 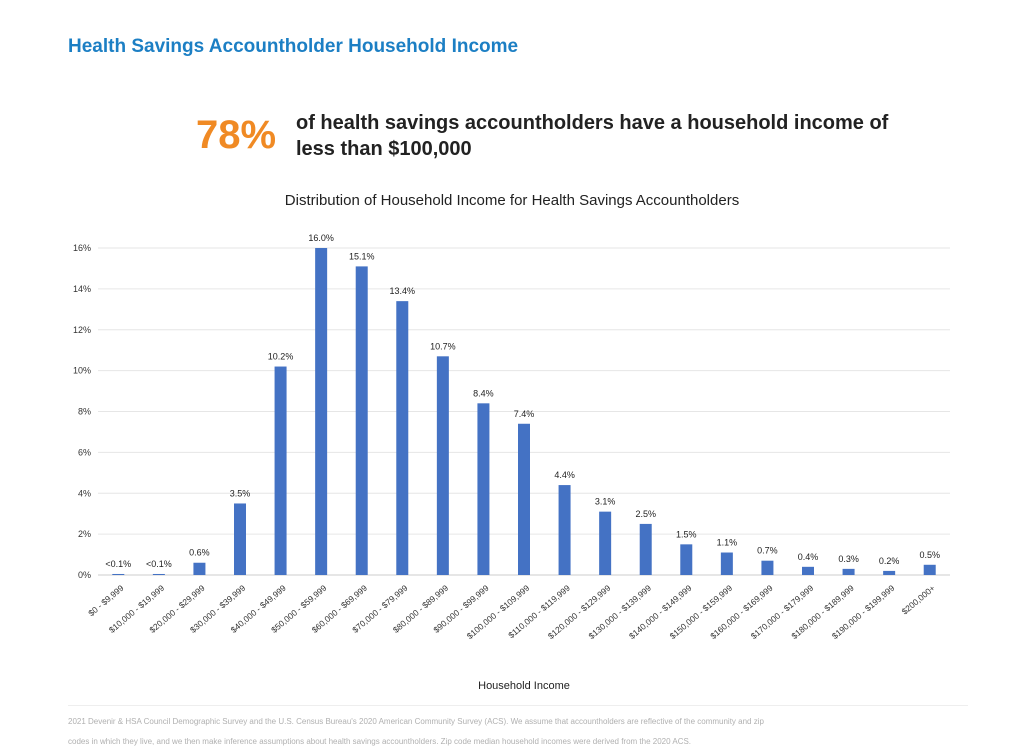 What do you see at coordinates (483, 393) in the screenshot?
I see `data-label: 8.4%` at bounding box center [483, 393].